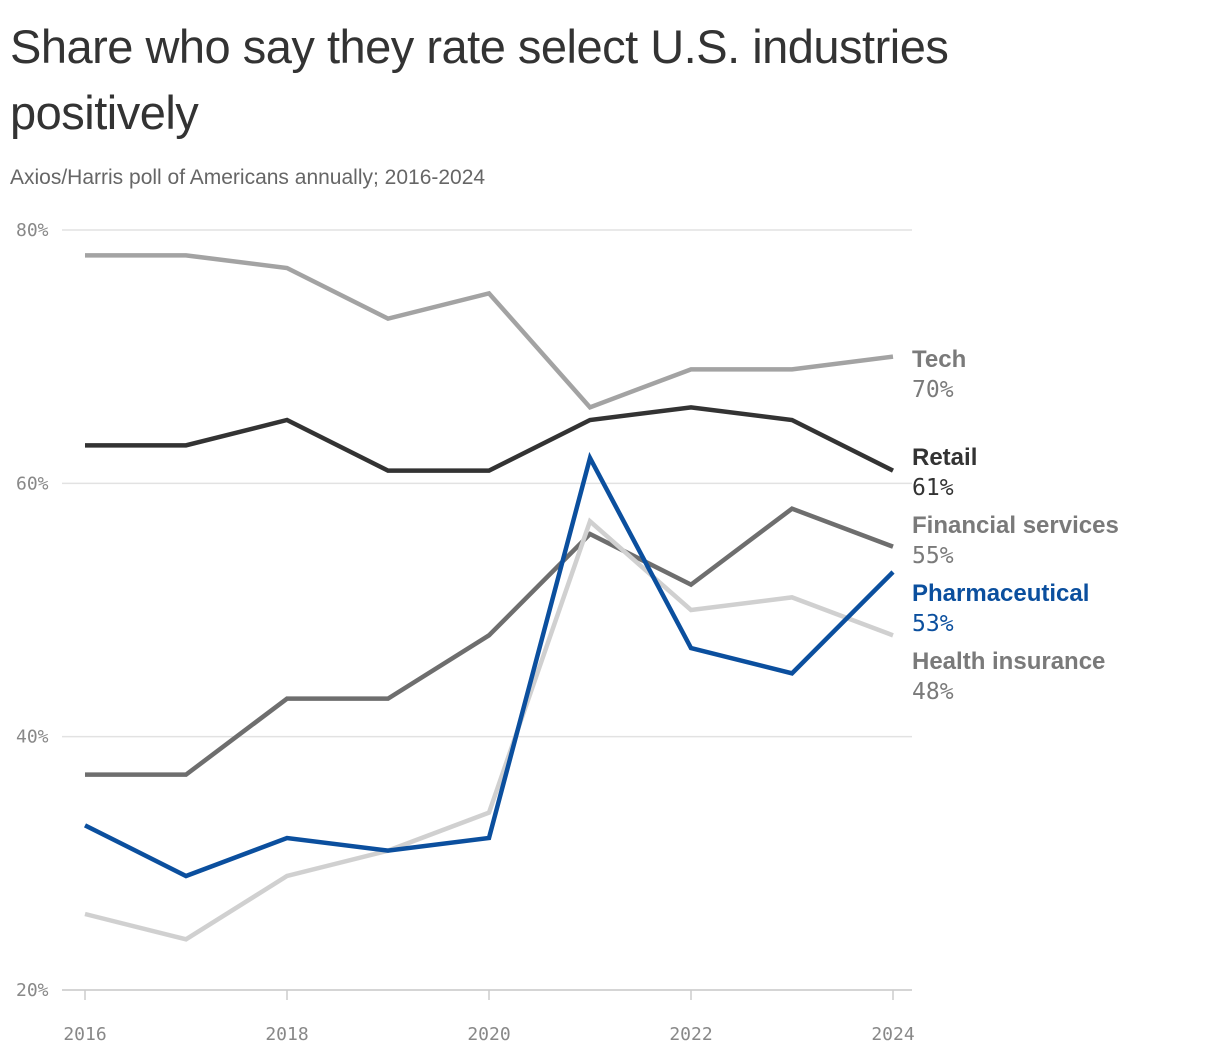  I want to click on y-tick-label: 60%, so click(32, 483).